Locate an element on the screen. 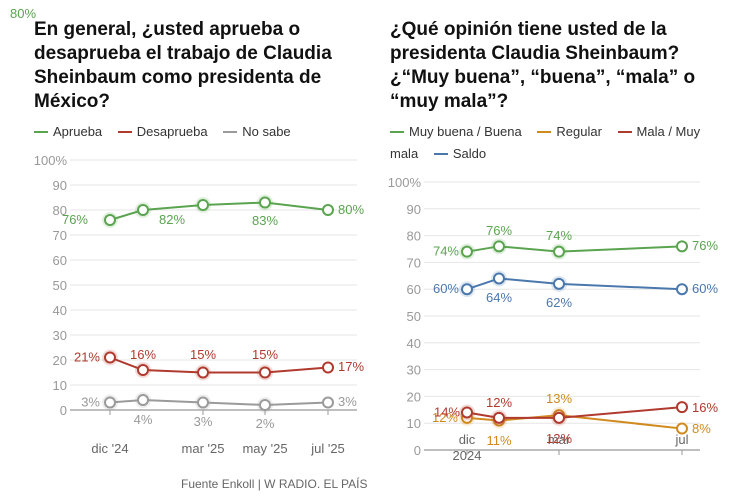  x-tick-label: mar is located at coordinates (559, 439).